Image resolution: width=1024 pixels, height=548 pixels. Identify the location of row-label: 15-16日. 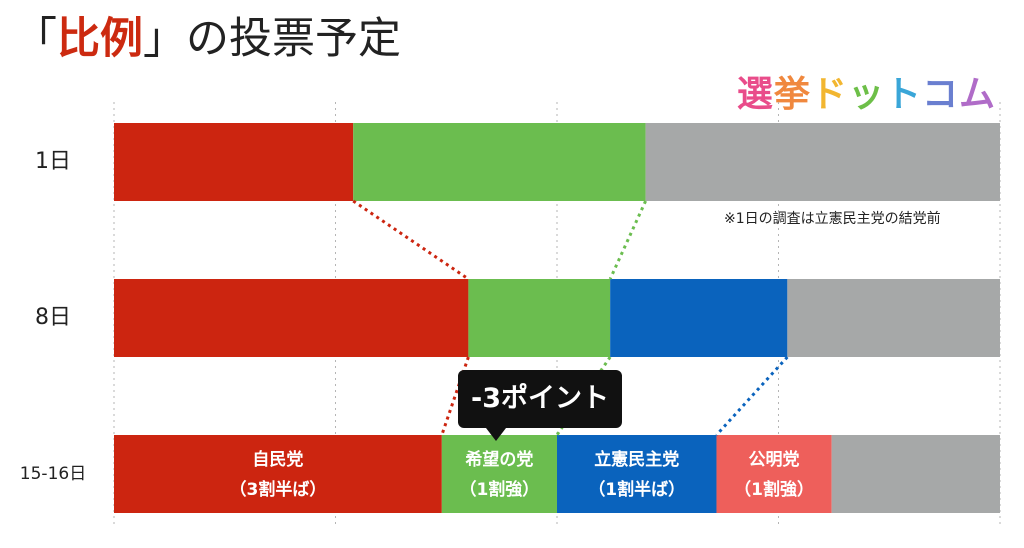
(53, 474).